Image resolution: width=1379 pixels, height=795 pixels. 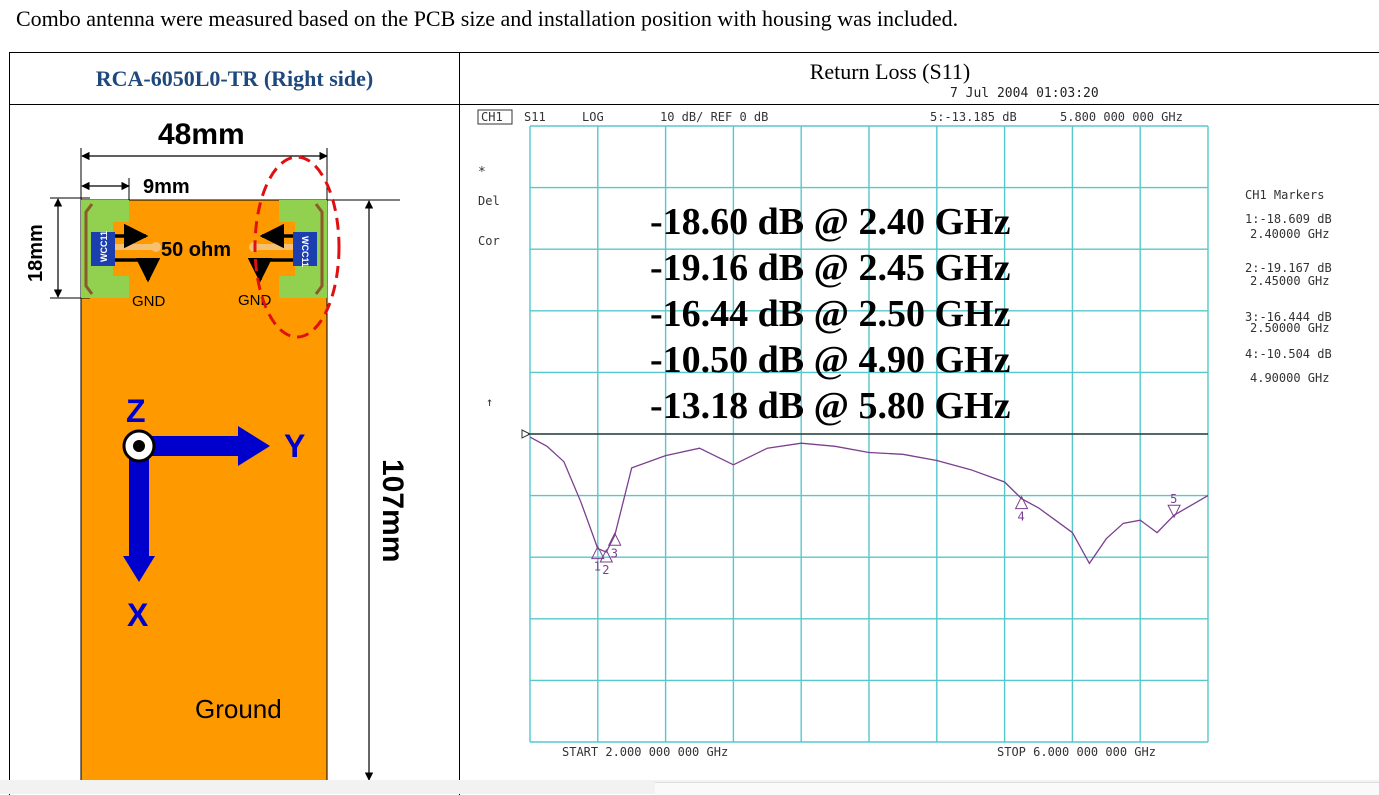 I want to click on annotation-2: -19.16 dB @ 2.45 GHz, so click(x=830, y=268).